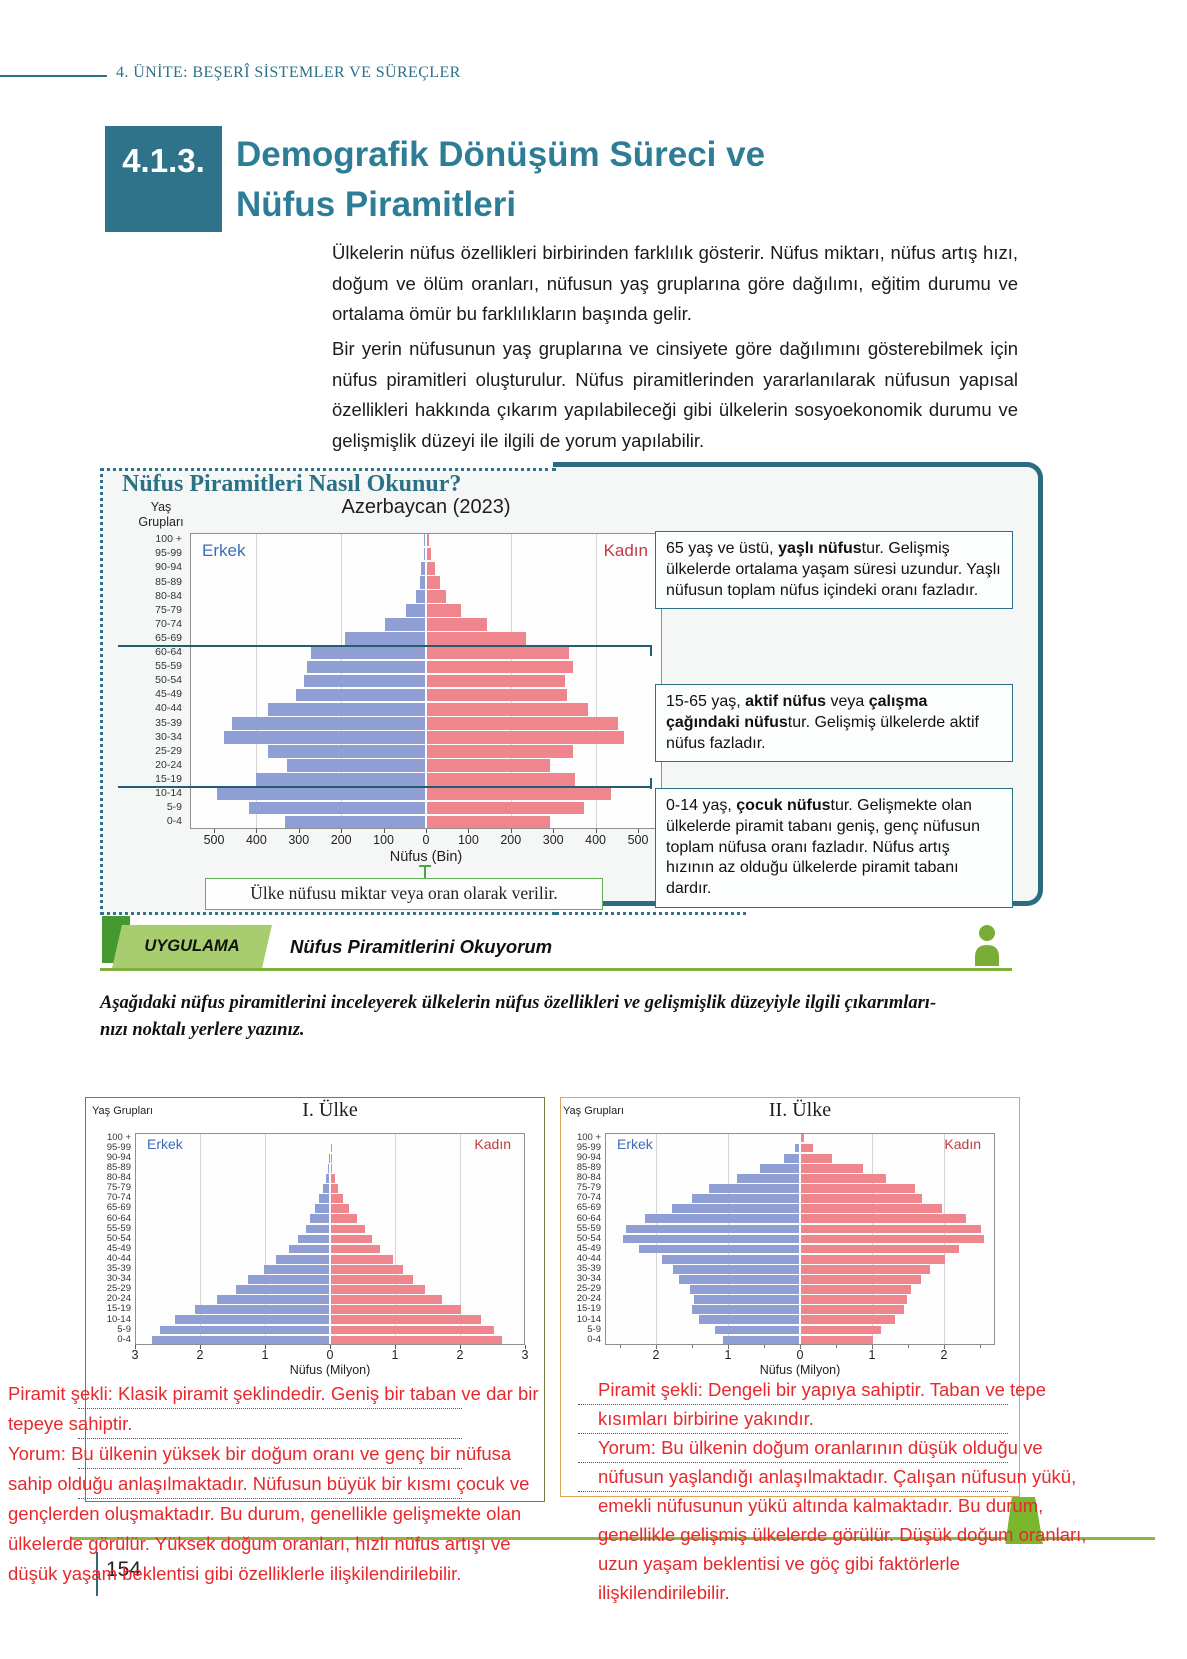 The height and width of the screenshot is (1659, 1187). I want to click on age-label: 90-94, so click(118, 1157).